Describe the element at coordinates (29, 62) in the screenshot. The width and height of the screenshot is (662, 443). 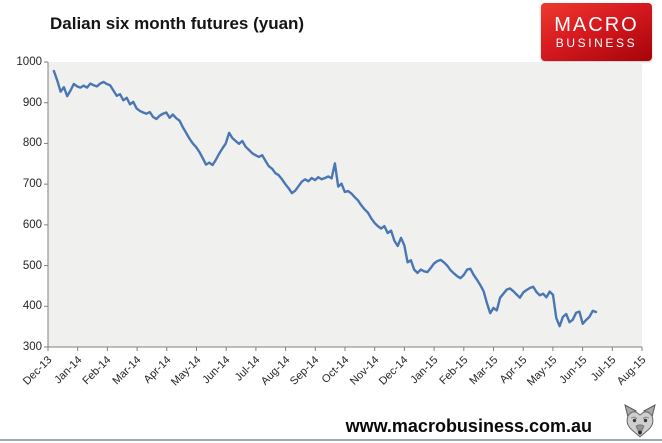
I see `y-tick-label: 1000` at that location.